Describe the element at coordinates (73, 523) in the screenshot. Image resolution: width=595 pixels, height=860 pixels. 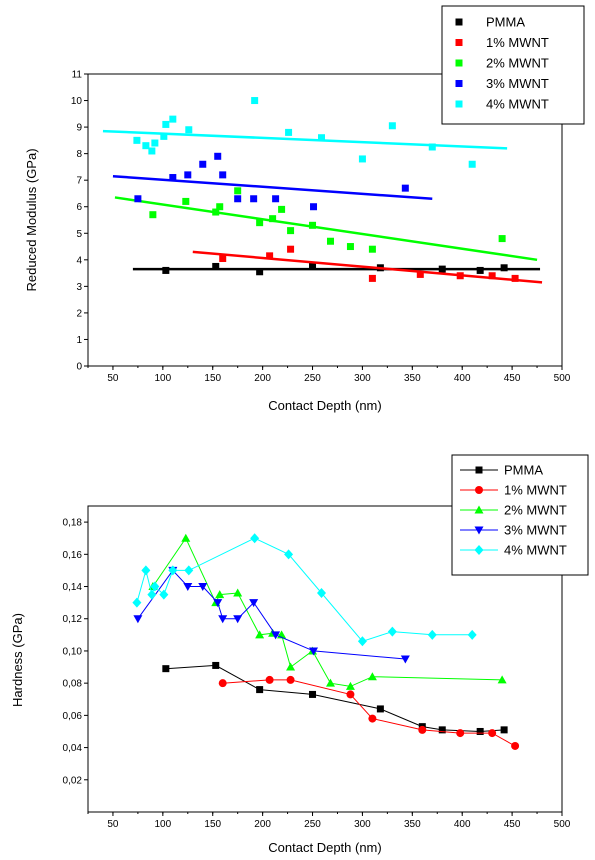
I see `hardness-y-tick-label: 0,18` at that location.